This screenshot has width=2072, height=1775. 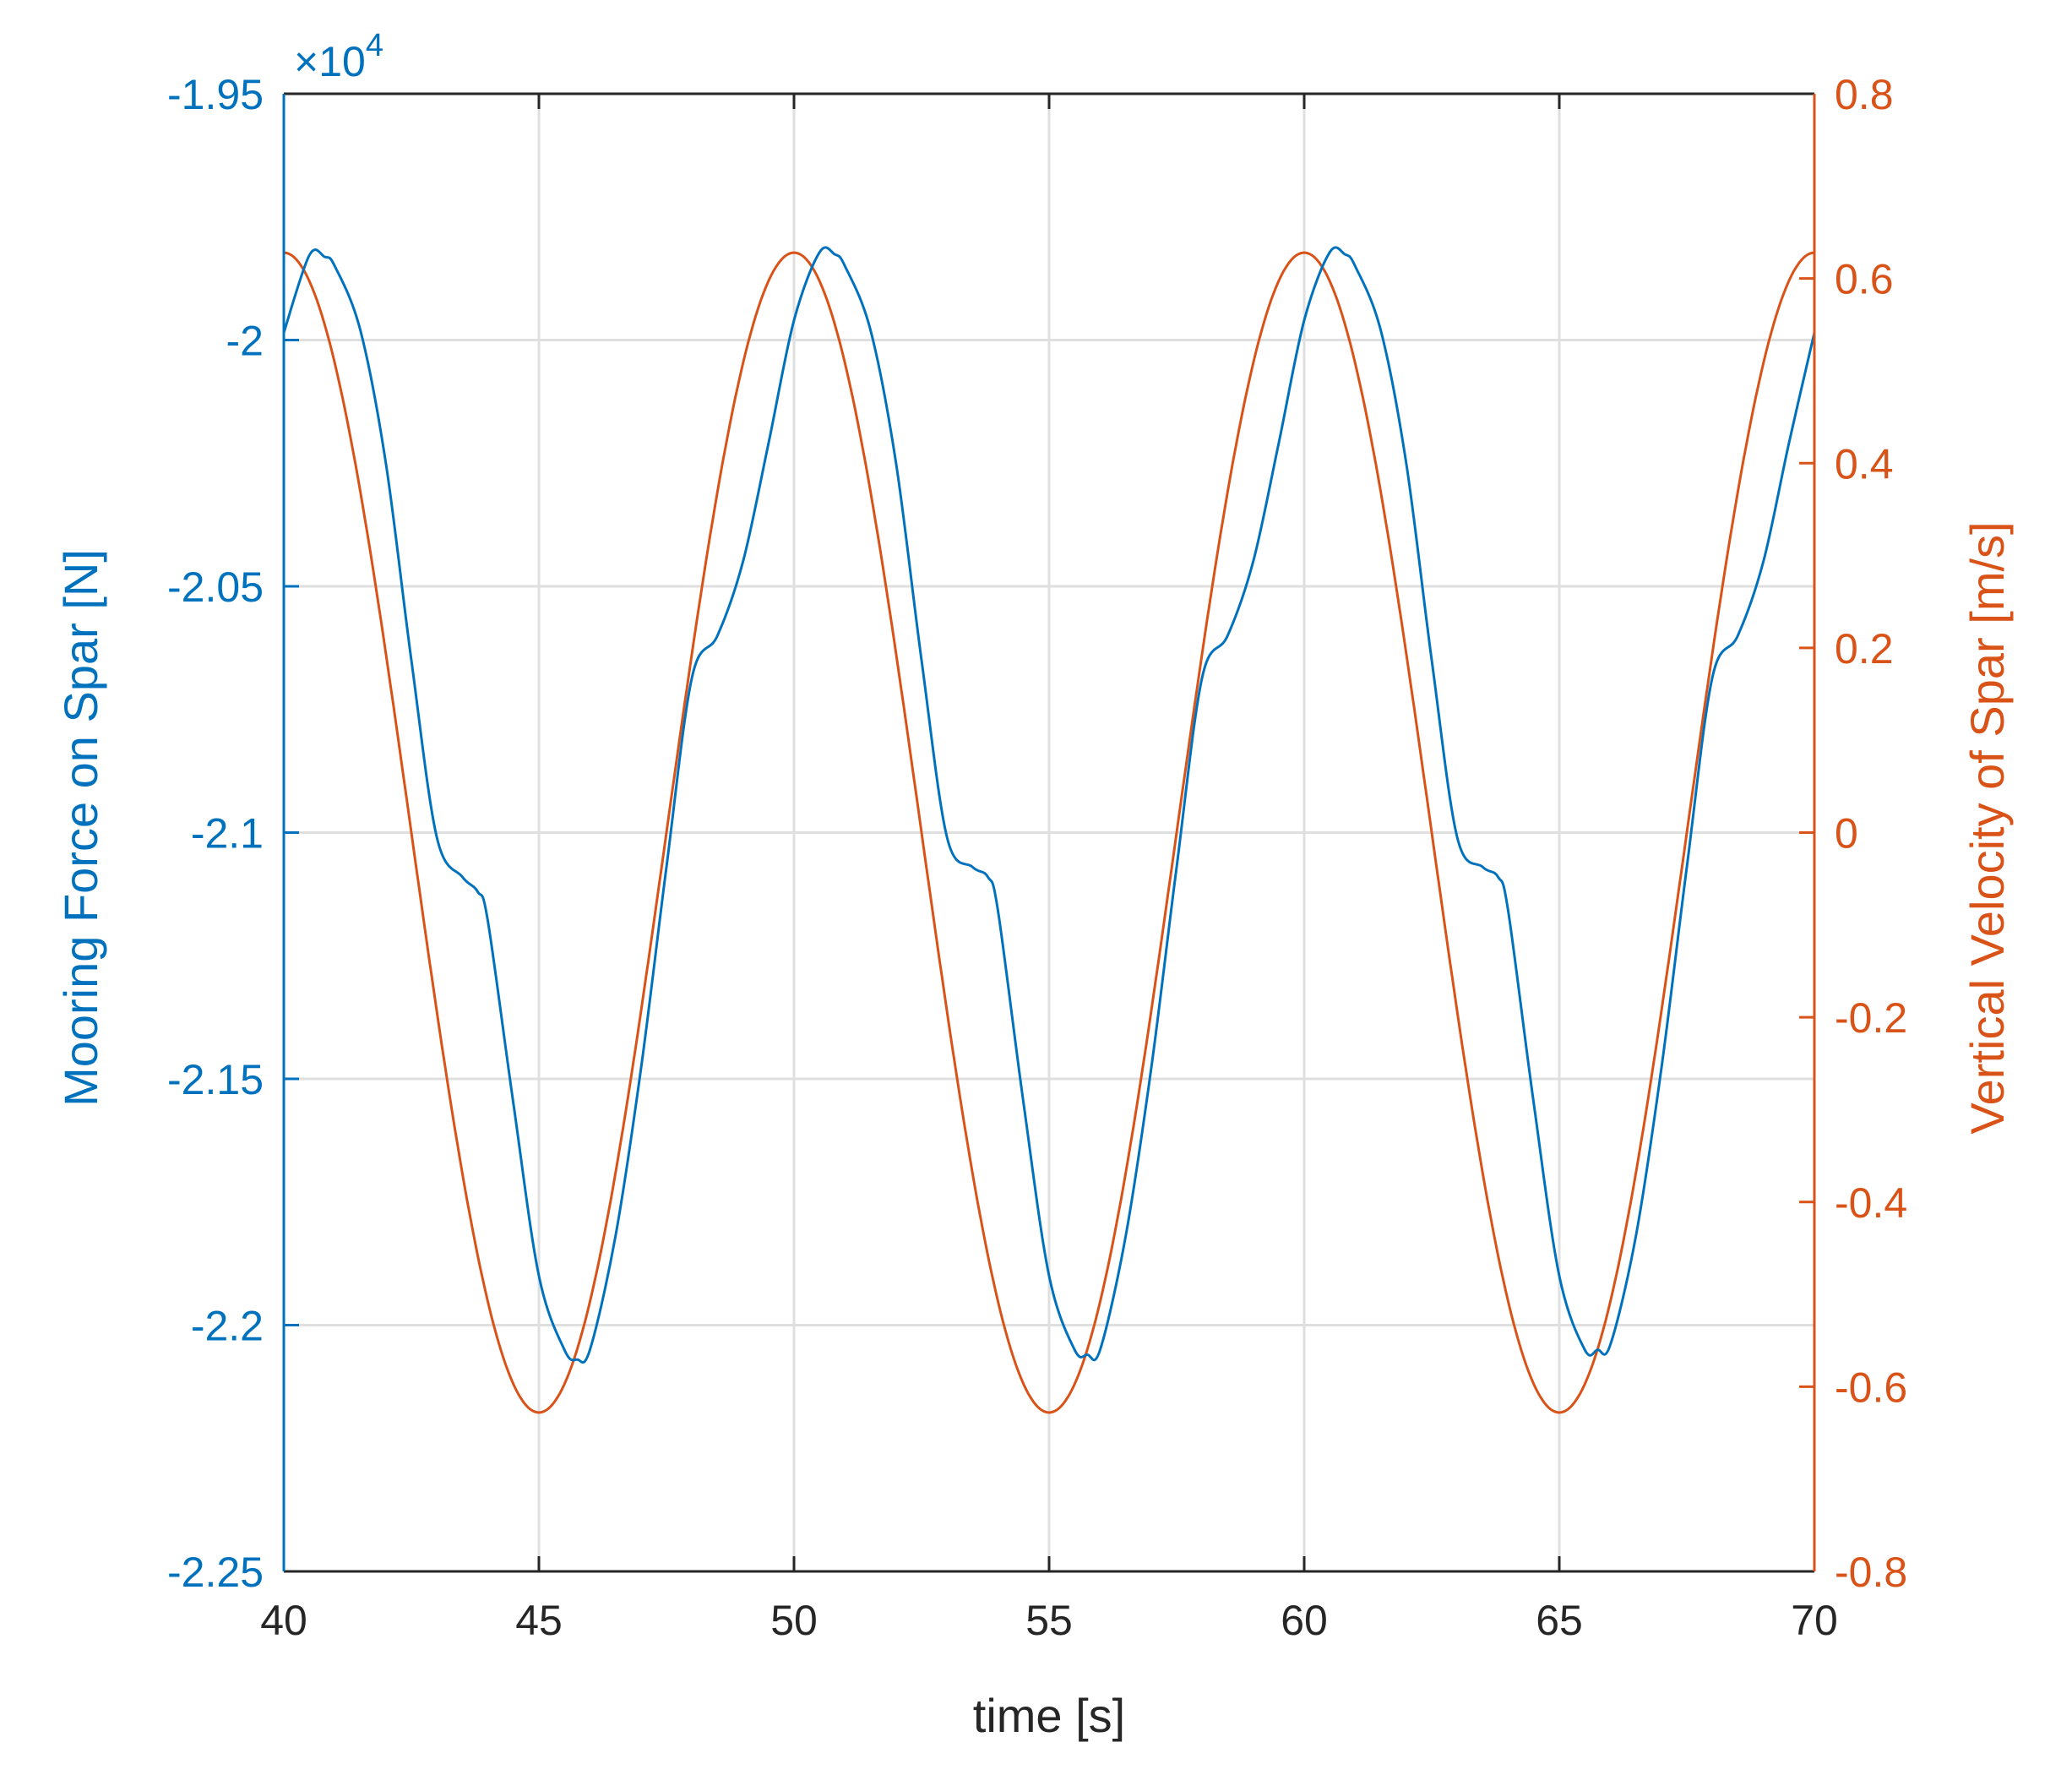 I want to click on x-tick-label: 40, so click(x=283, y=1621).